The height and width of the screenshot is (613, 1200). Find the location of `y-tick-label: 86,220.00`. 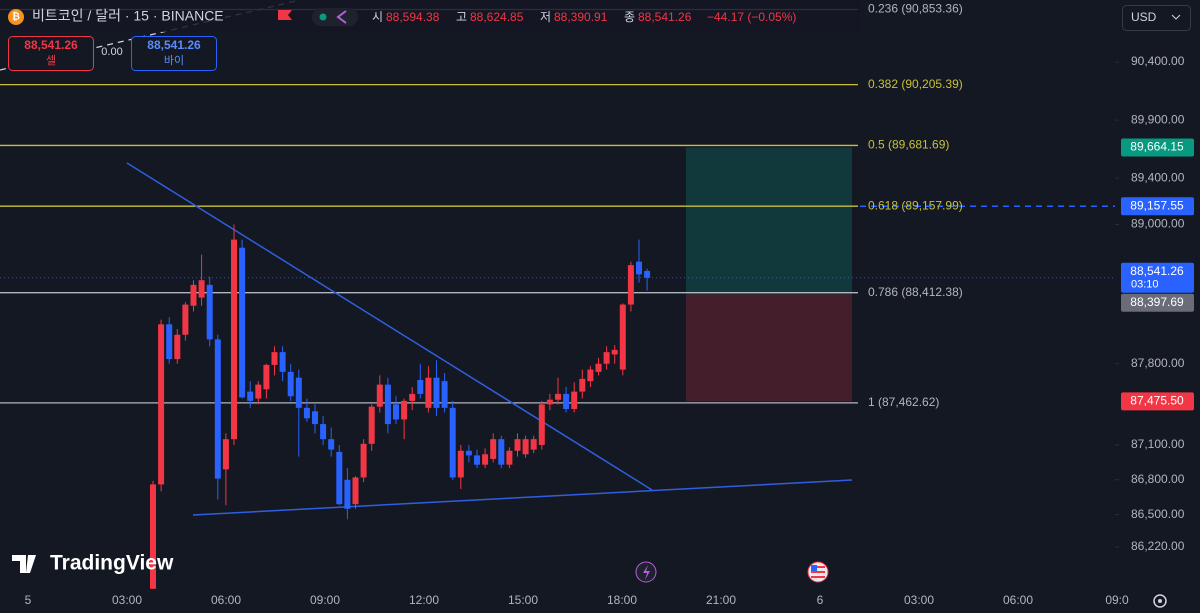

y-tick-label: 86,220.00 is located at coordinates (1158, 546).